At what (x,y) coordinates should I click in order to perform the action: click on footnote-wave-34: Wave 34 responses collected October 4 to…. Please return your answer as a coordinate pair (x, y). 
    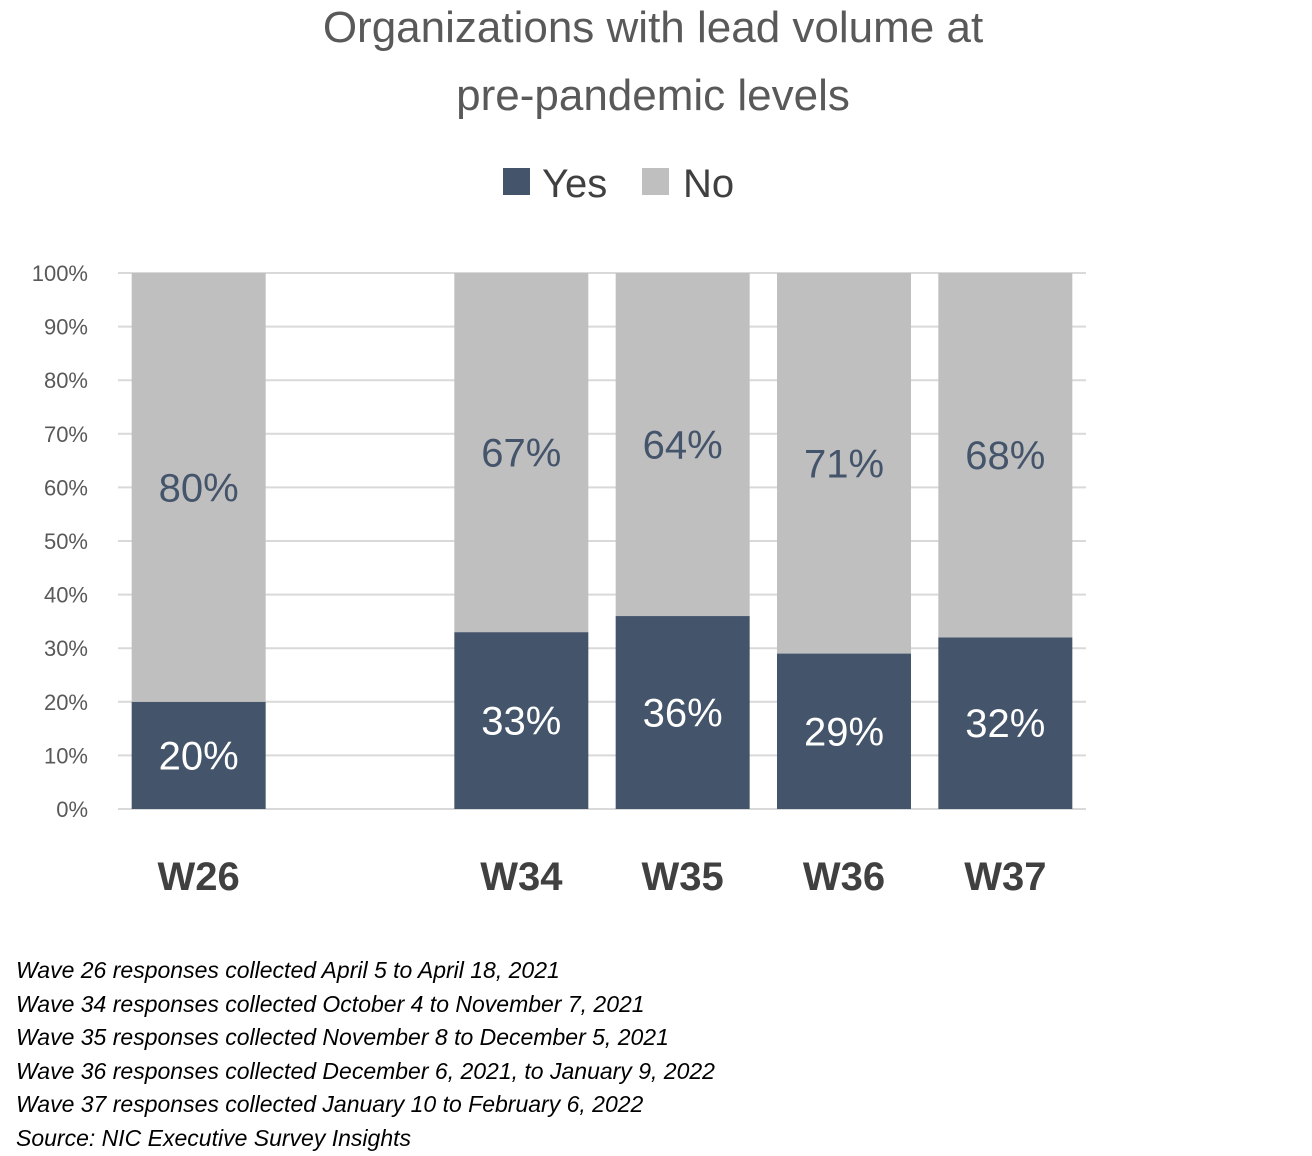
    Looking at the image, I should click on (330, 1003).